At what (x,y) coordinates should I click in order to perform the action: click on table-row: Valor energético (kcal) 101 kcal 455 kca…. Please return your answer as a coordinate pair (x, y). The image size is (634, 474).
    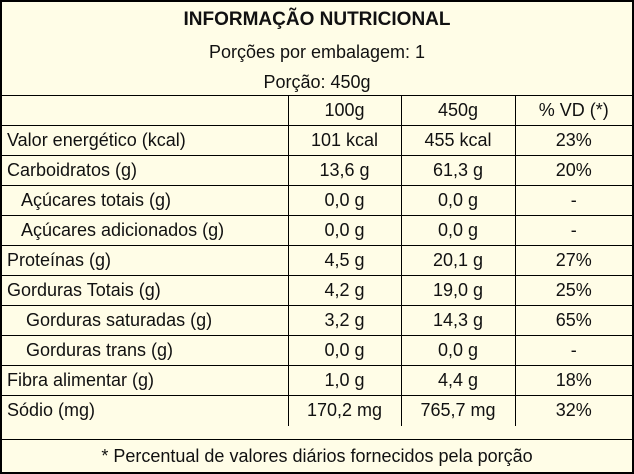
    Looking at the image, I should click on (317, 140).